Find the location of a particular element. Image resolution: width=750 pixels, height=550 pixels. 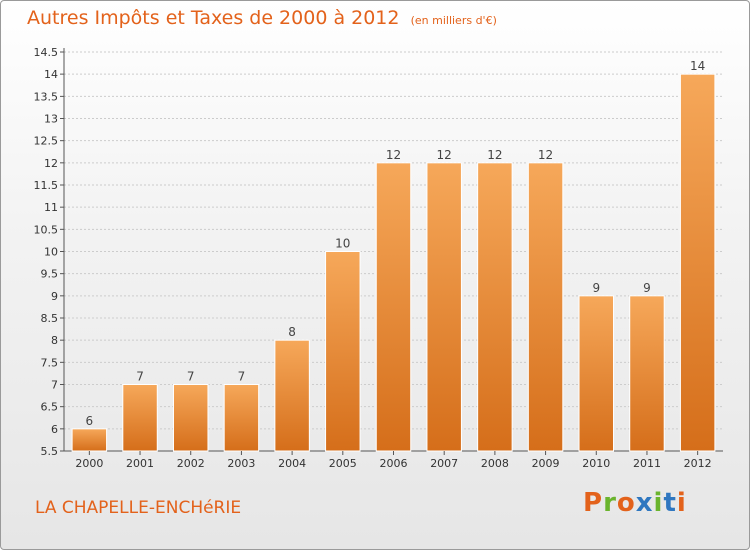

logo-letter: o is located at coordinates (626, 503).